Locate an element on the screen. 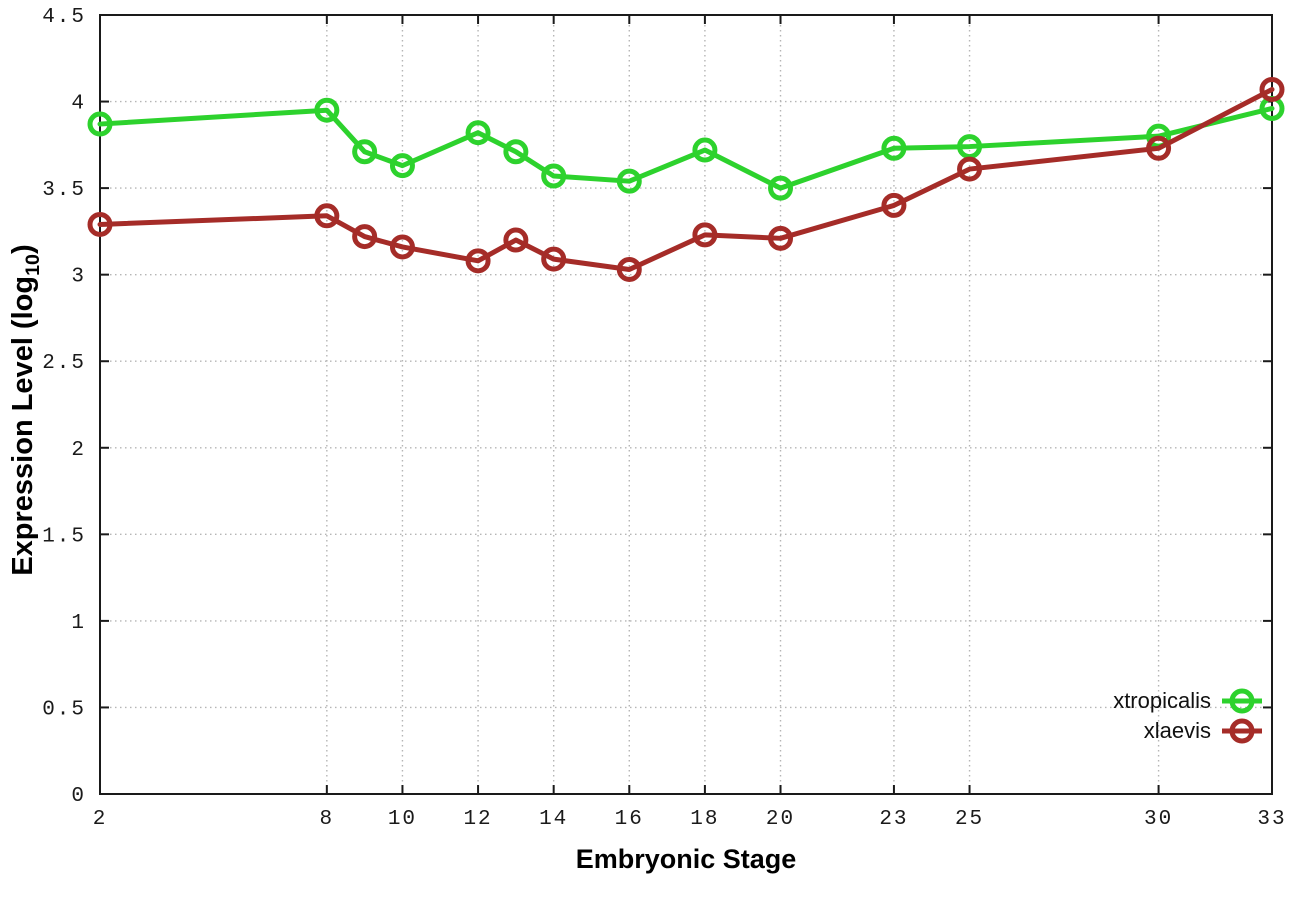  legend-label-xtropicalis: xtropicalis is located at coordinates (1162, 700).